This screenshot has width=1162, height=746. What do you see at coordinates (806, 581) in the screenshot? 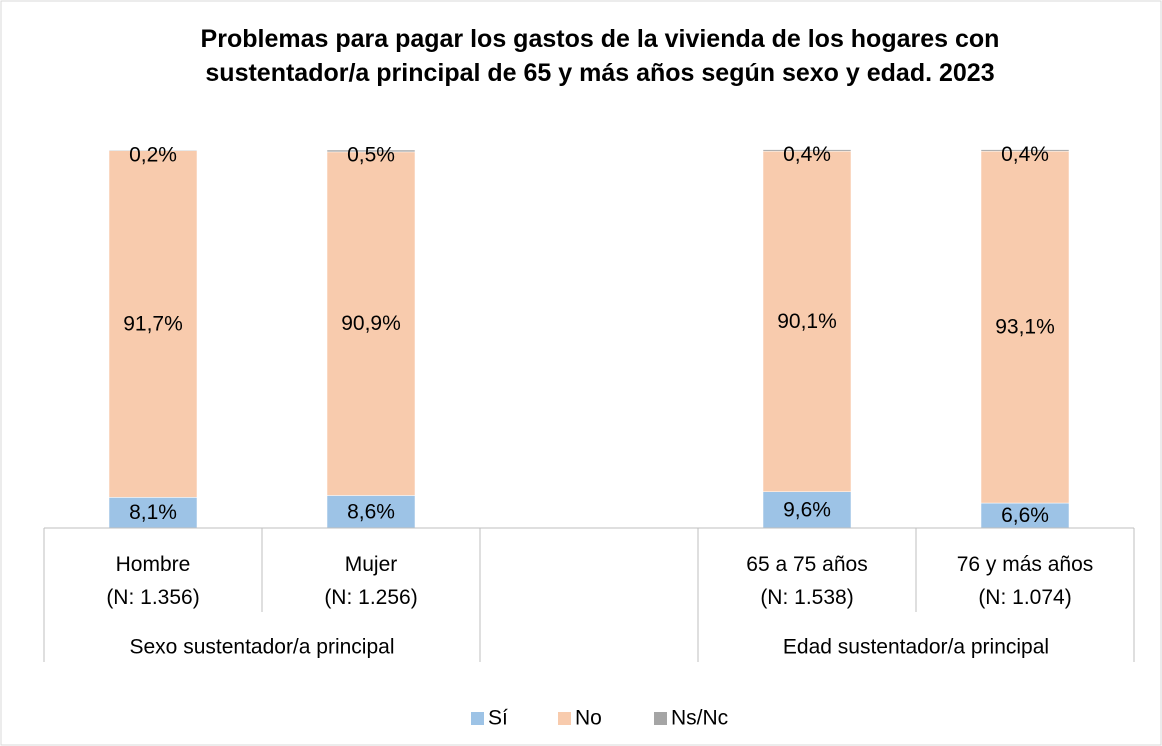
I see `x-tick-label: 65 a 75 años (N: 1.538)` at bounding box center [806, 581].